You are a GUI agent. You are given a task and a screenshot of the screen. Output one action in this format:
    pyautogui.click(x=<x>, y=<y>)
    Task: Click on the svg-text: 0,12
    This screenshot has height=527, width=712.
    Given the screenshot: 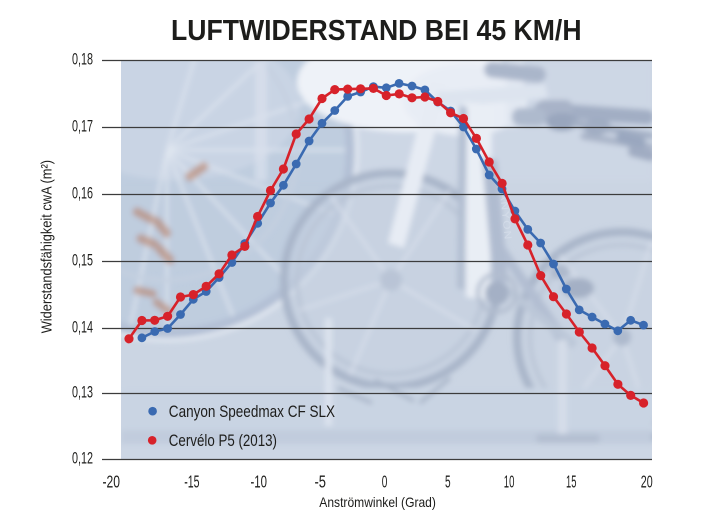 What is the action you would take?
    pyautogui.click(x=82, y=459)
    